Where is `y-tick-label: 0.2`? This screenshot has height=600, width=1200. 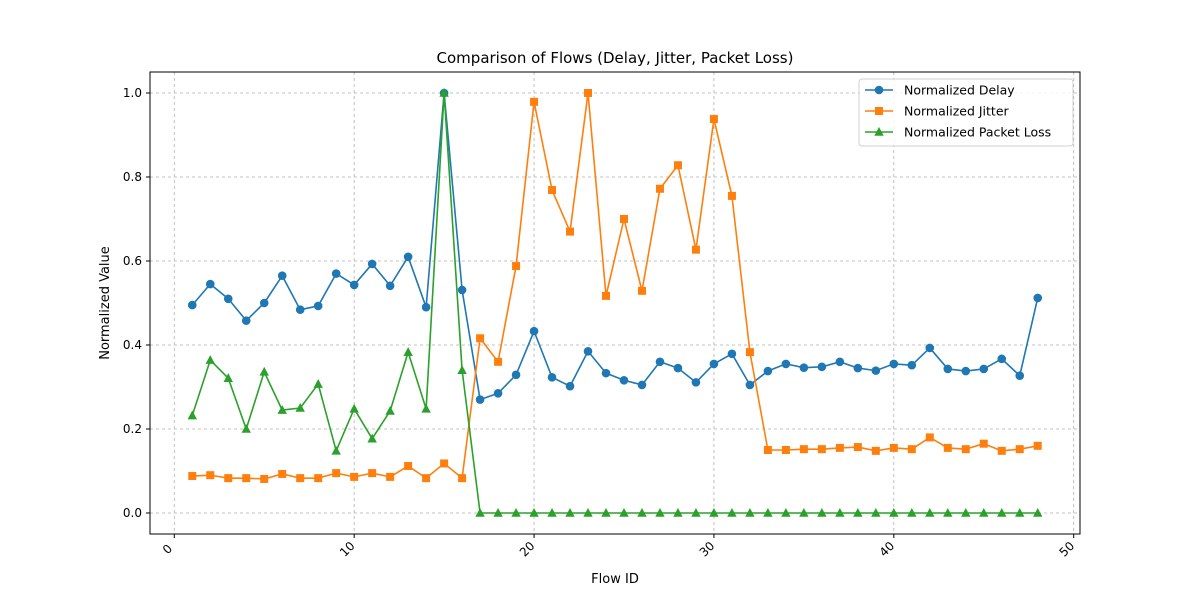 y-tick-label: 0.2 is located at coordinates (132, 429).